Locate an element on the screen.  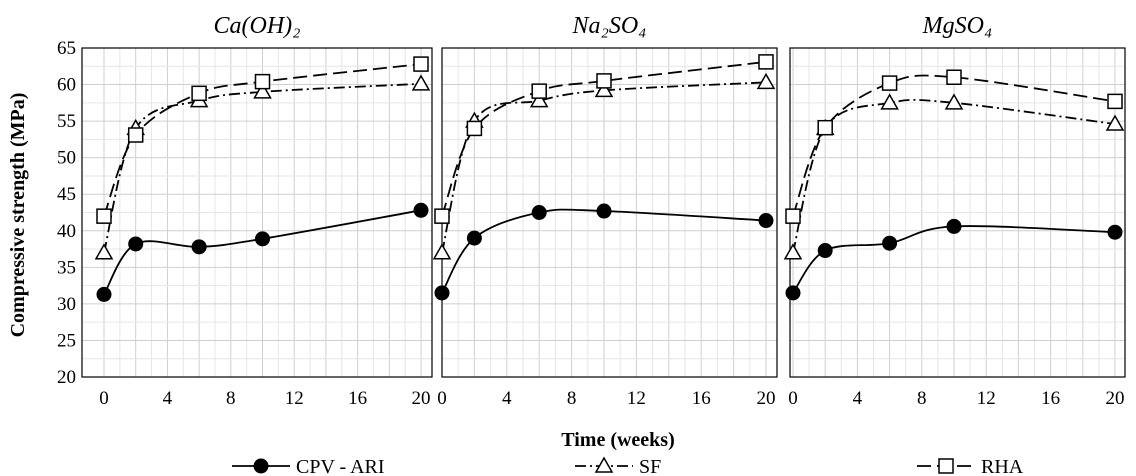
series-sf is located at coordinates (604, 166).